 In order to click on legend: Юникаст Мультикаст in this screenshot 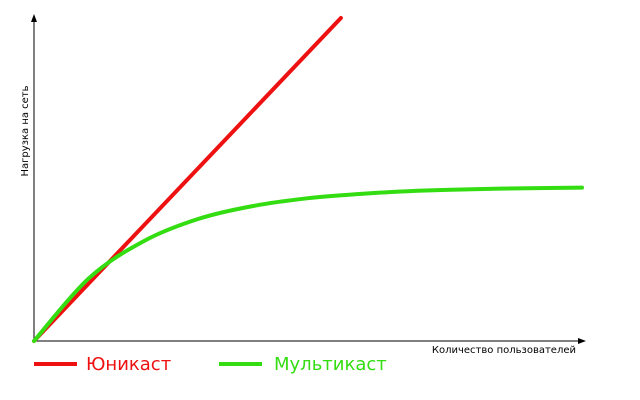, I will do `click(210, 364)`.